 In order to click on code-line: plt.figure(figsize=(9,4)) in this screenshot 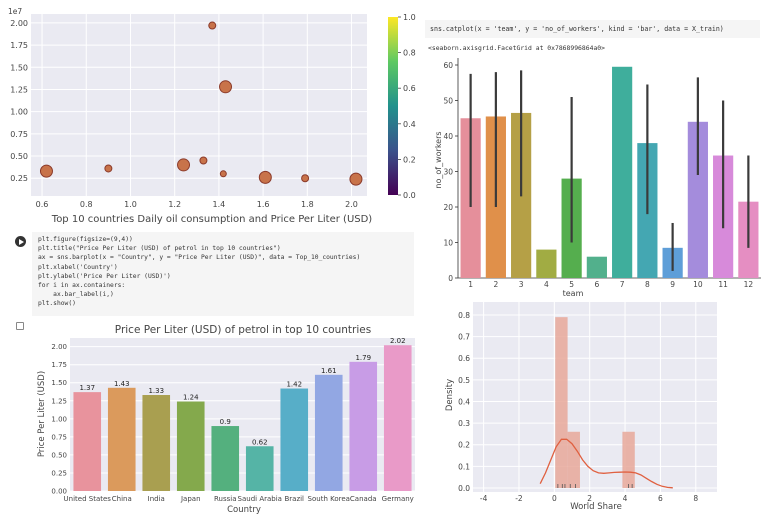, I will do `click(85, 239)`.